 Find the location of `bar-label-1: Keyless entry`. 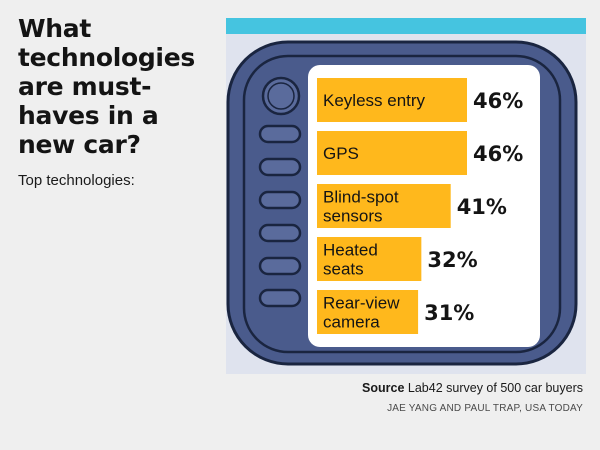

bar-label-1: Keyless entry is located at coordinates (374, 100).